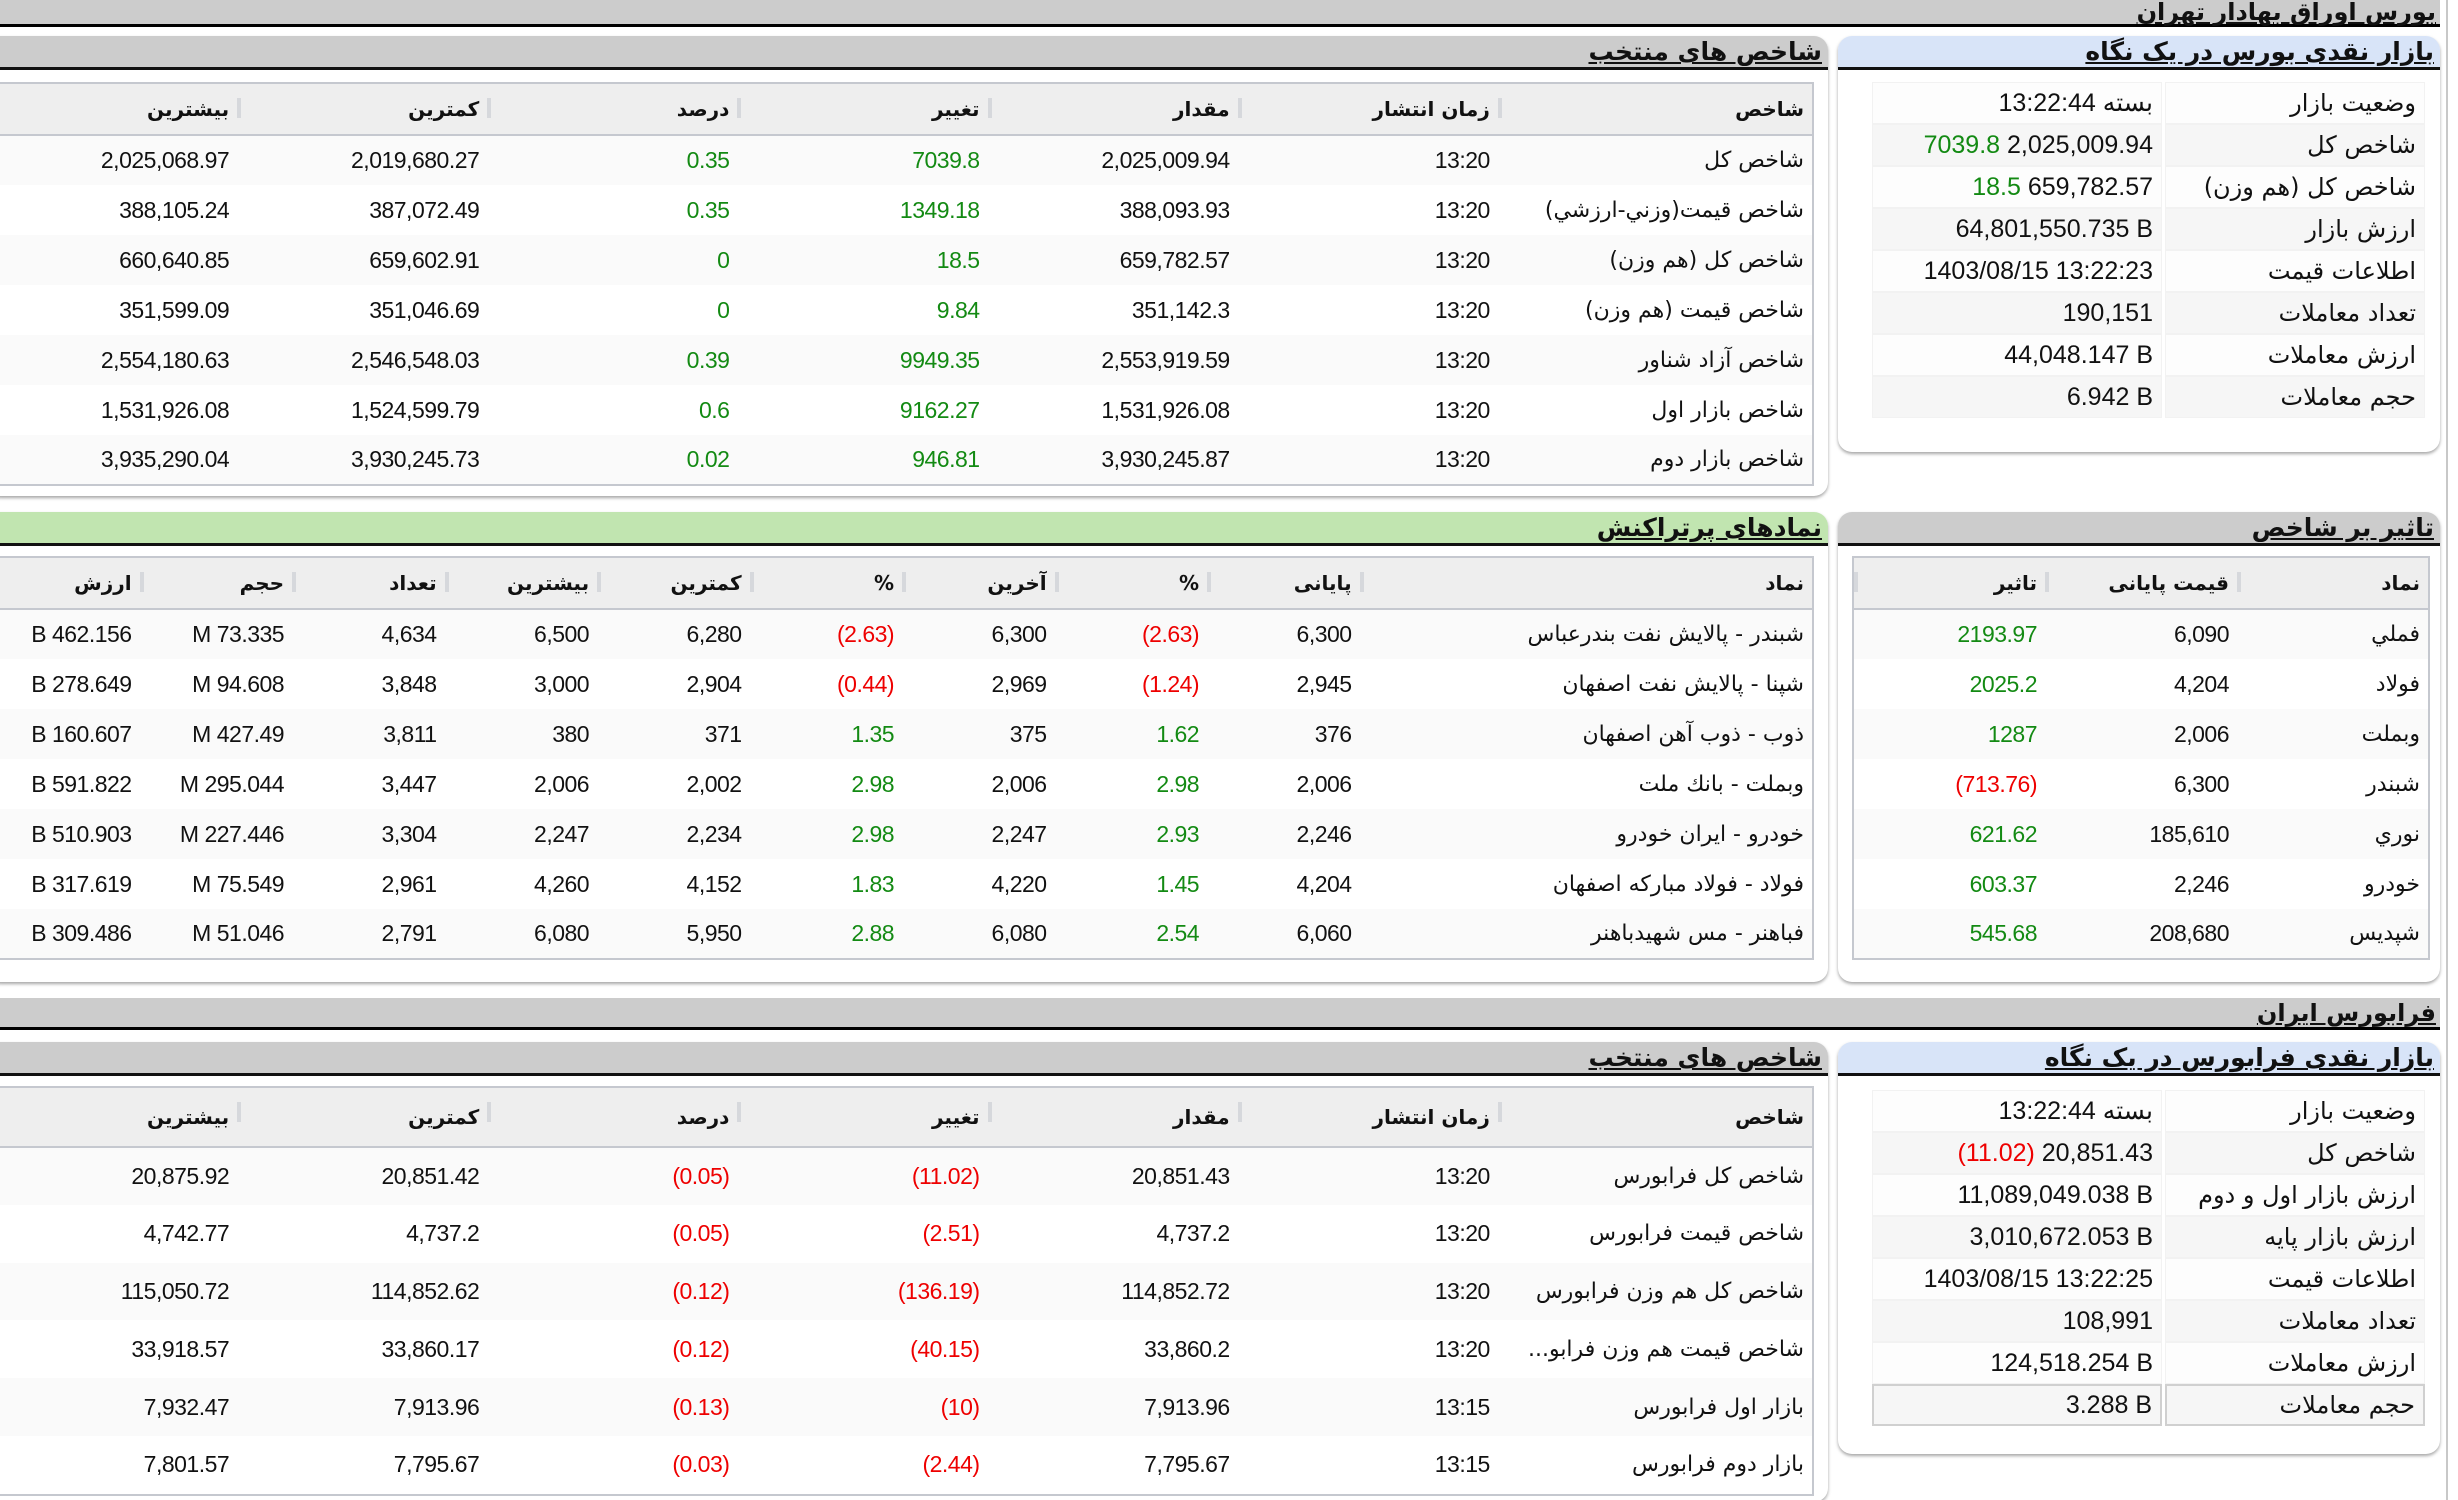  Describe the element at coordinates (2139, 529) in the screenshot. I see `tse-impact-title: تاثیر بر شاخص` at that location.